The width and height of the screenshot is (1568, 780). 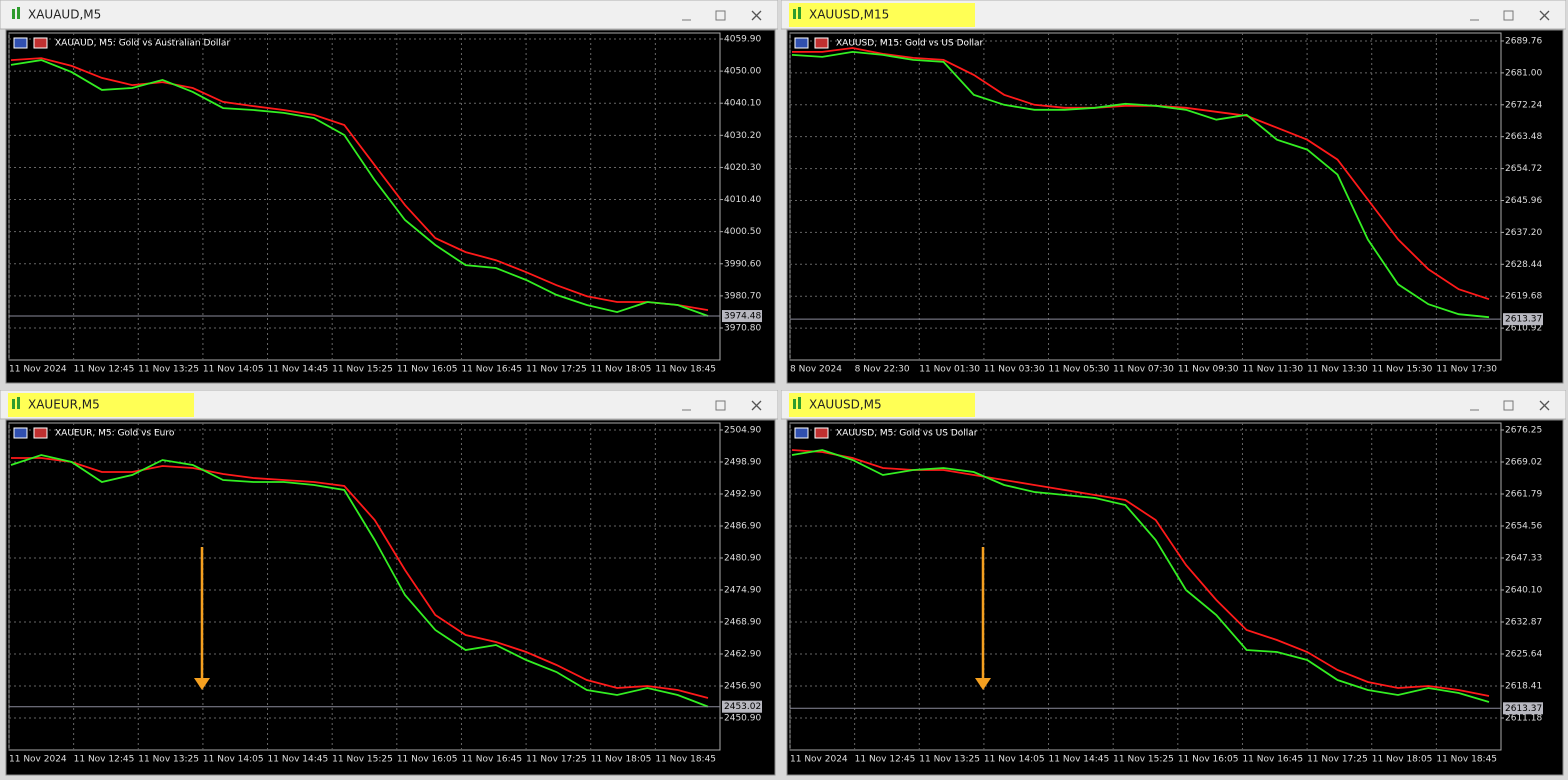 I want to click on y-tick-label: 2619.68, so click(x=1523, y=297).